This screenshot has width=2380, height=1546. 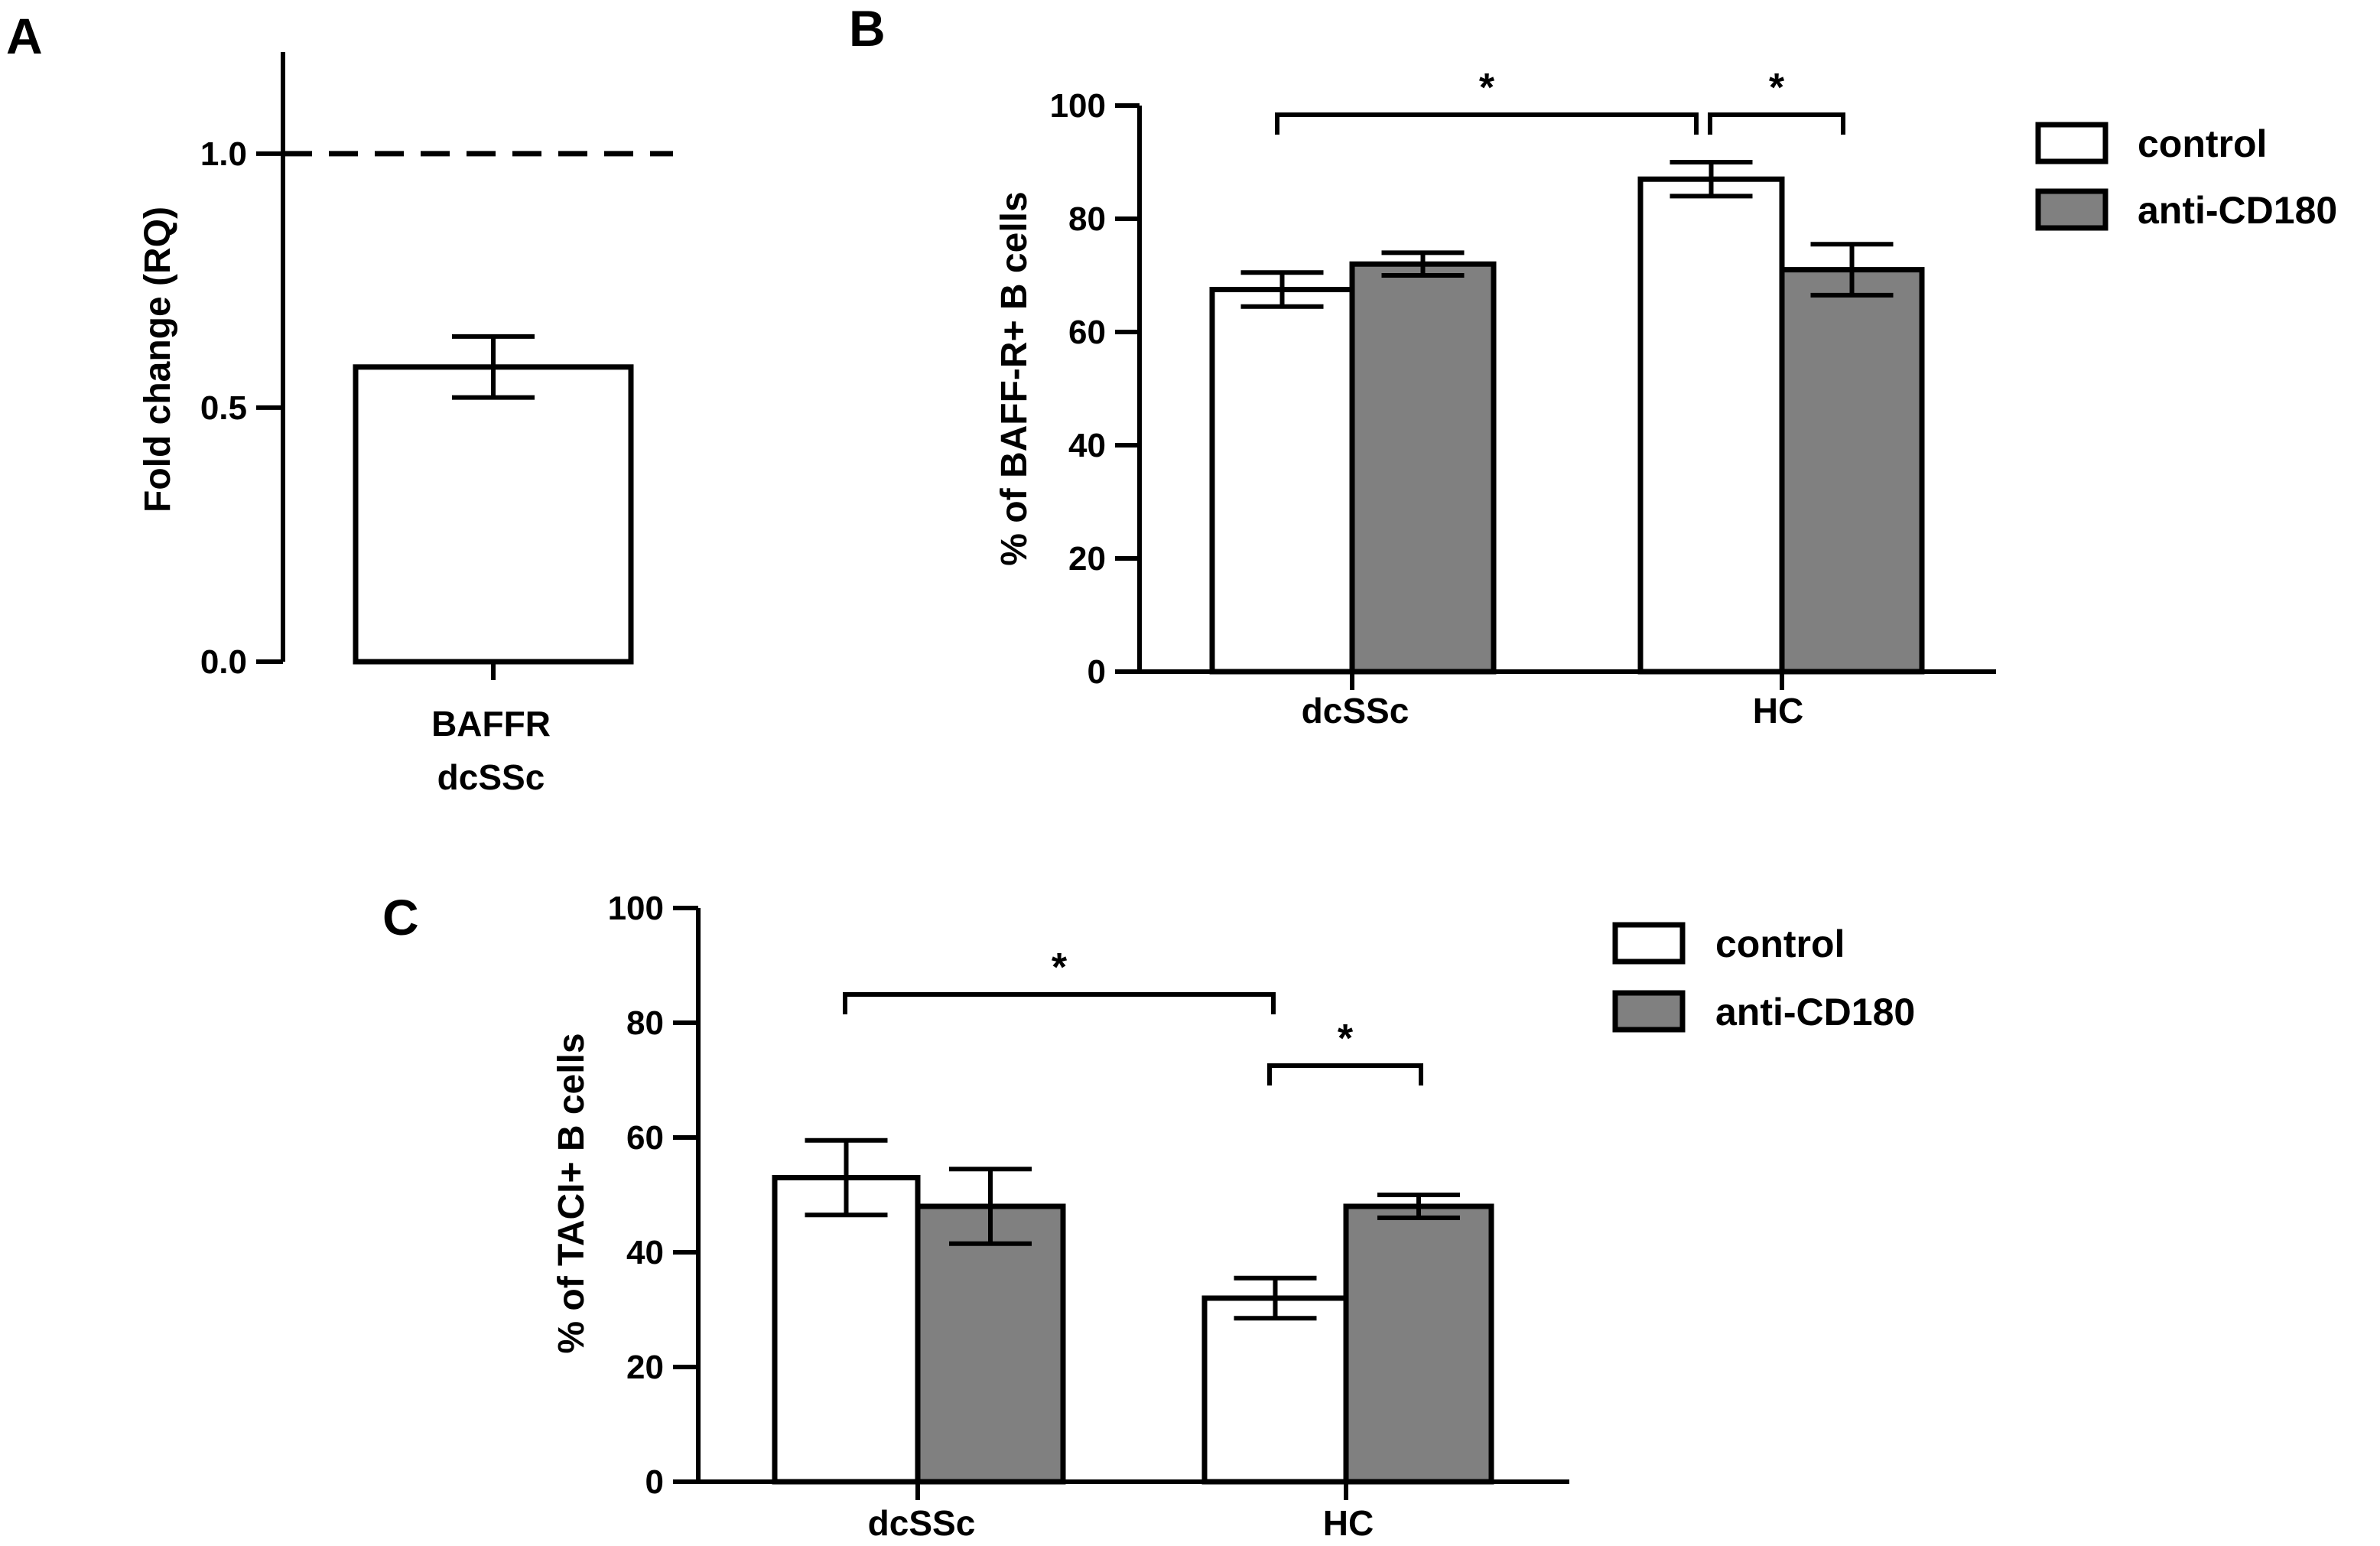 I want to click on panel-b-y-tick-label: 60, so click(x=1087, y=333).